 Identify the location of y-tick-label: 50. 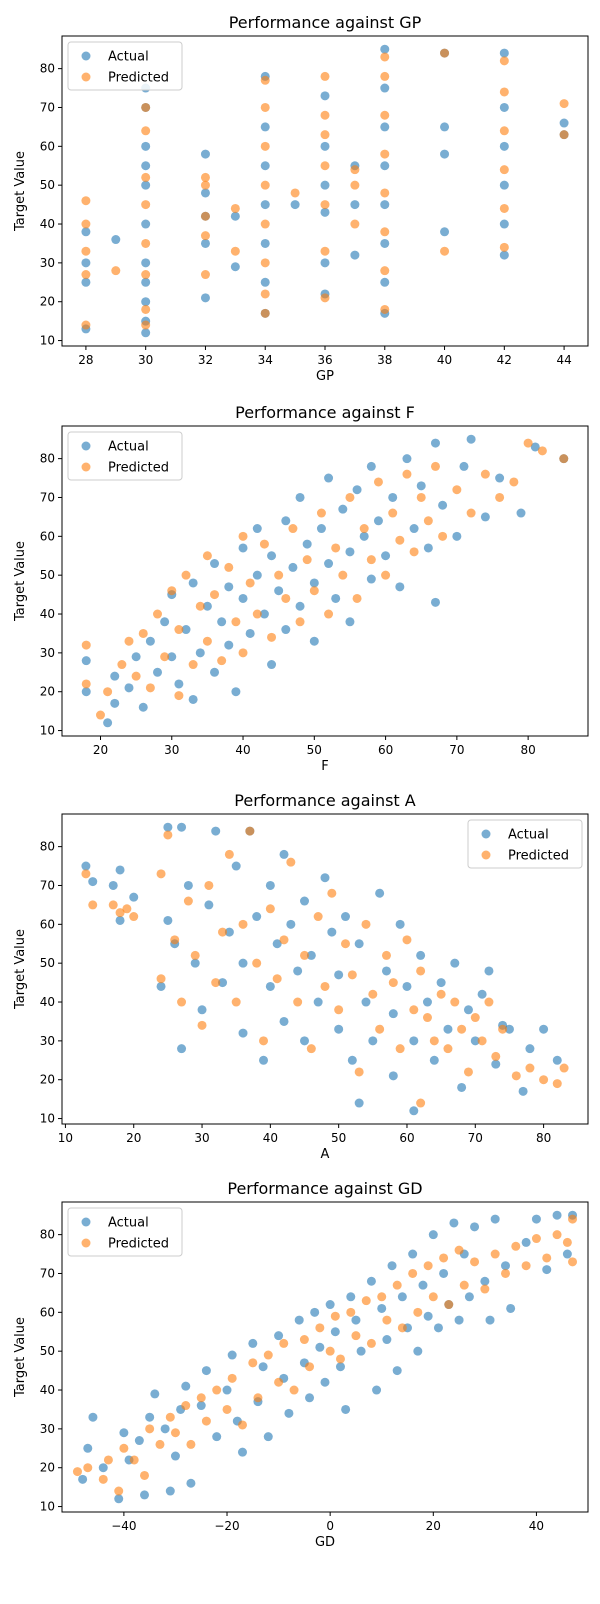
(47, 185).